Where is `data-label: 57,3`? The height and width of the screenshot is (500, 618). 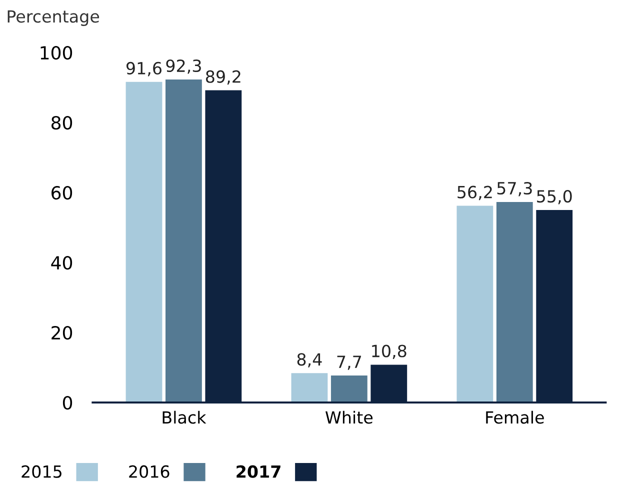
data-label: 57,3 is located at coordinates (514, 189).